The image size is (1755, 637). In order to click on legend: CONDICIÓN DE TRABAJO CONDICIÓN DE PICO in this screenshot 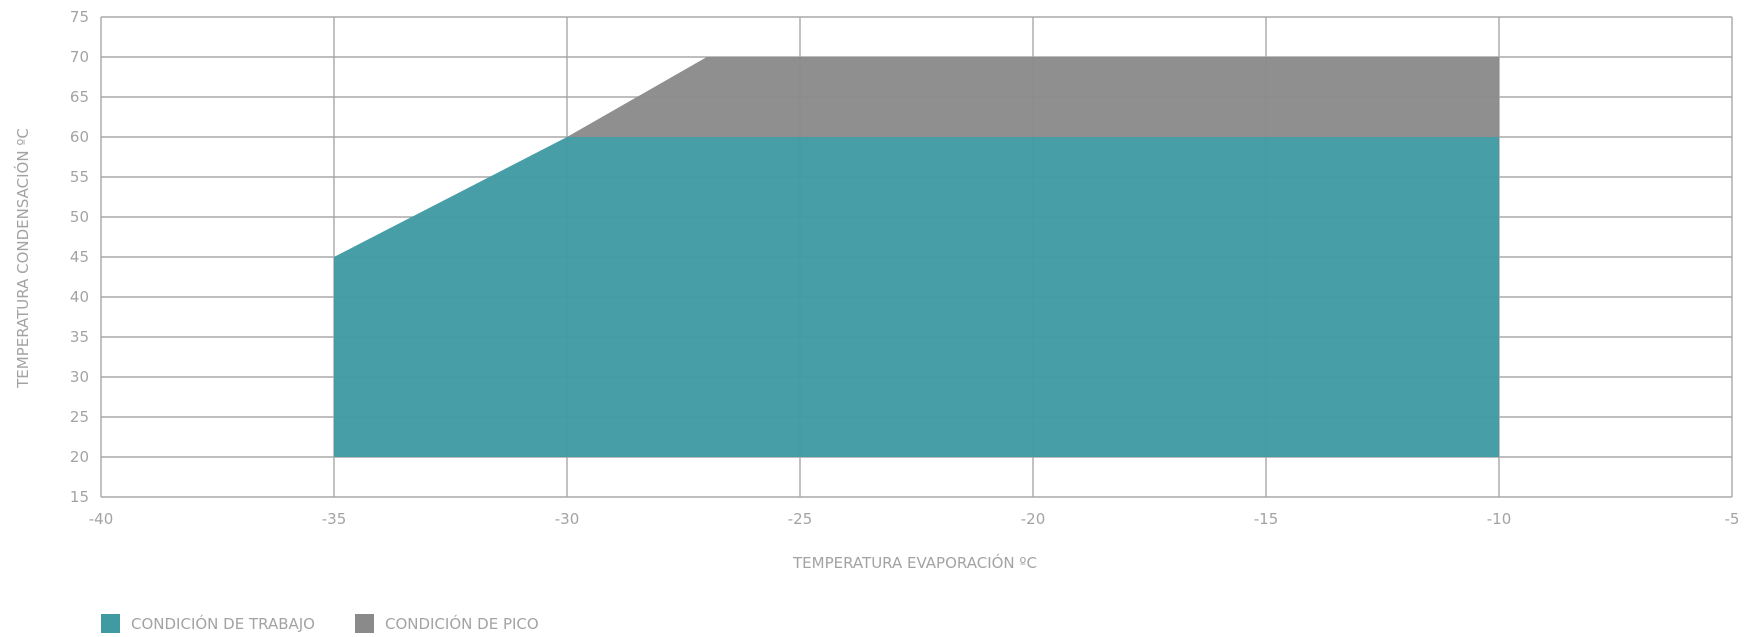, I will do `click(340, 623)`.